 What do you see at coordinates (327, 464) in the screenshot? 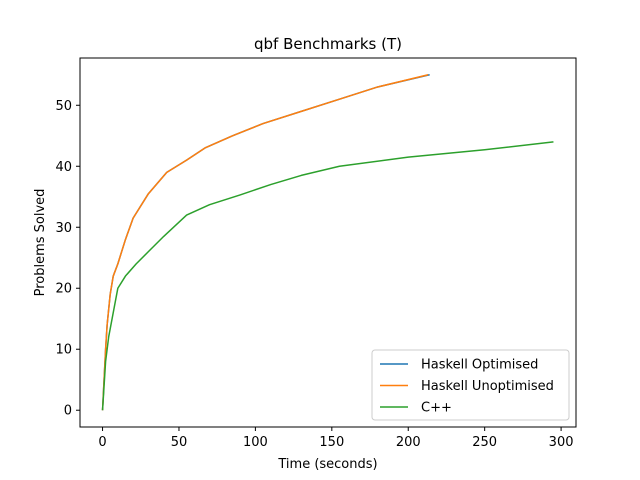
I see `x-axis-label: Time (seconds)` at bounding box center [327, 464].